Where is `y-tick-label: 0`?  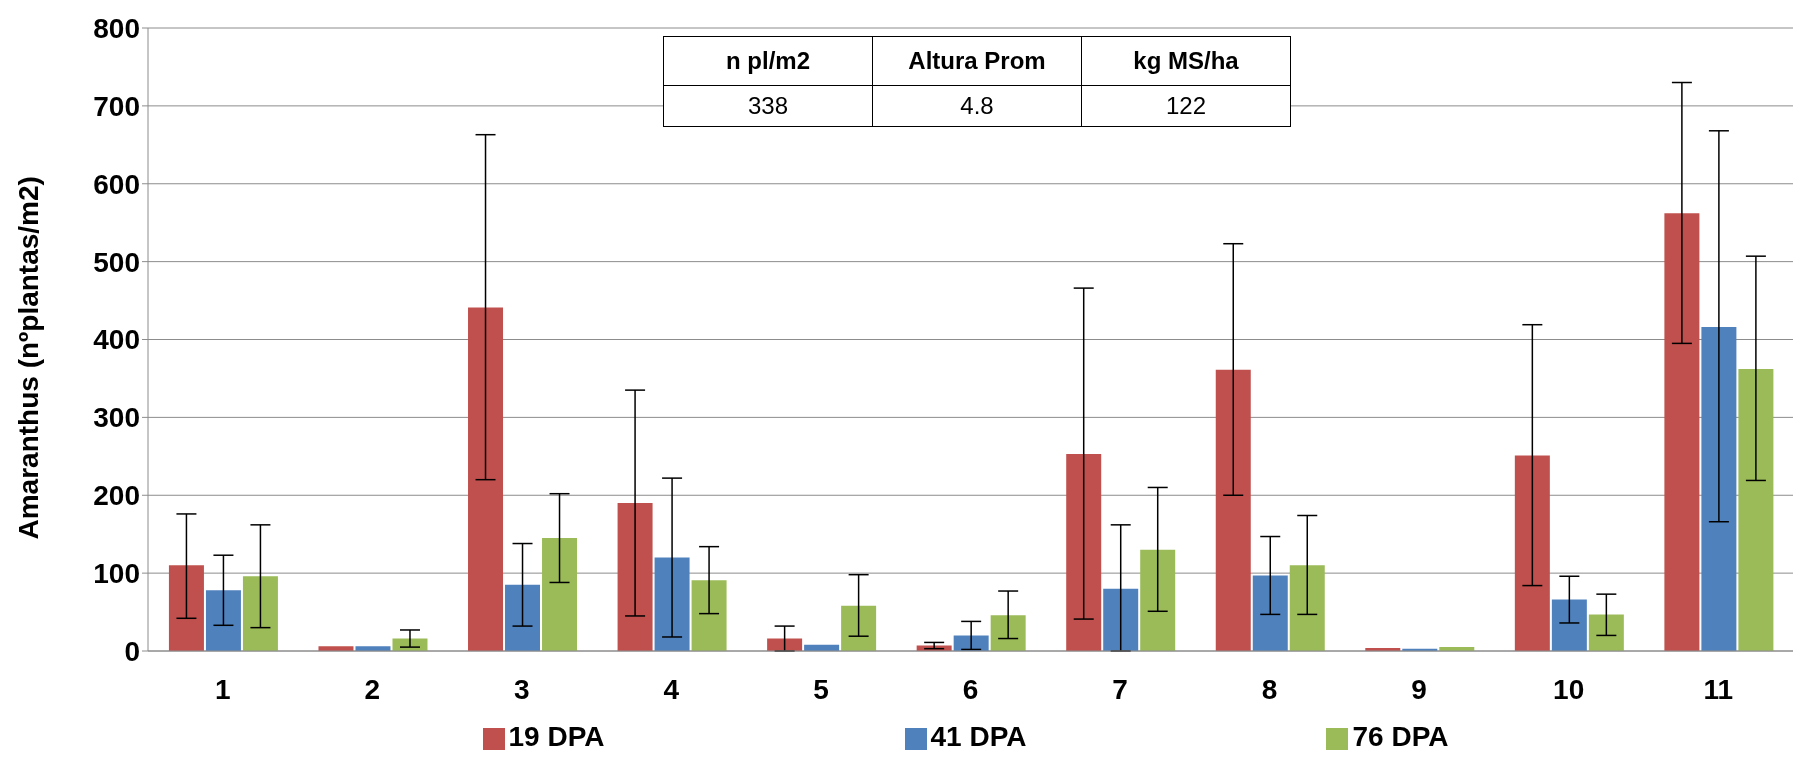 y-tick-label: 0 is located at coordinates (132, 651).